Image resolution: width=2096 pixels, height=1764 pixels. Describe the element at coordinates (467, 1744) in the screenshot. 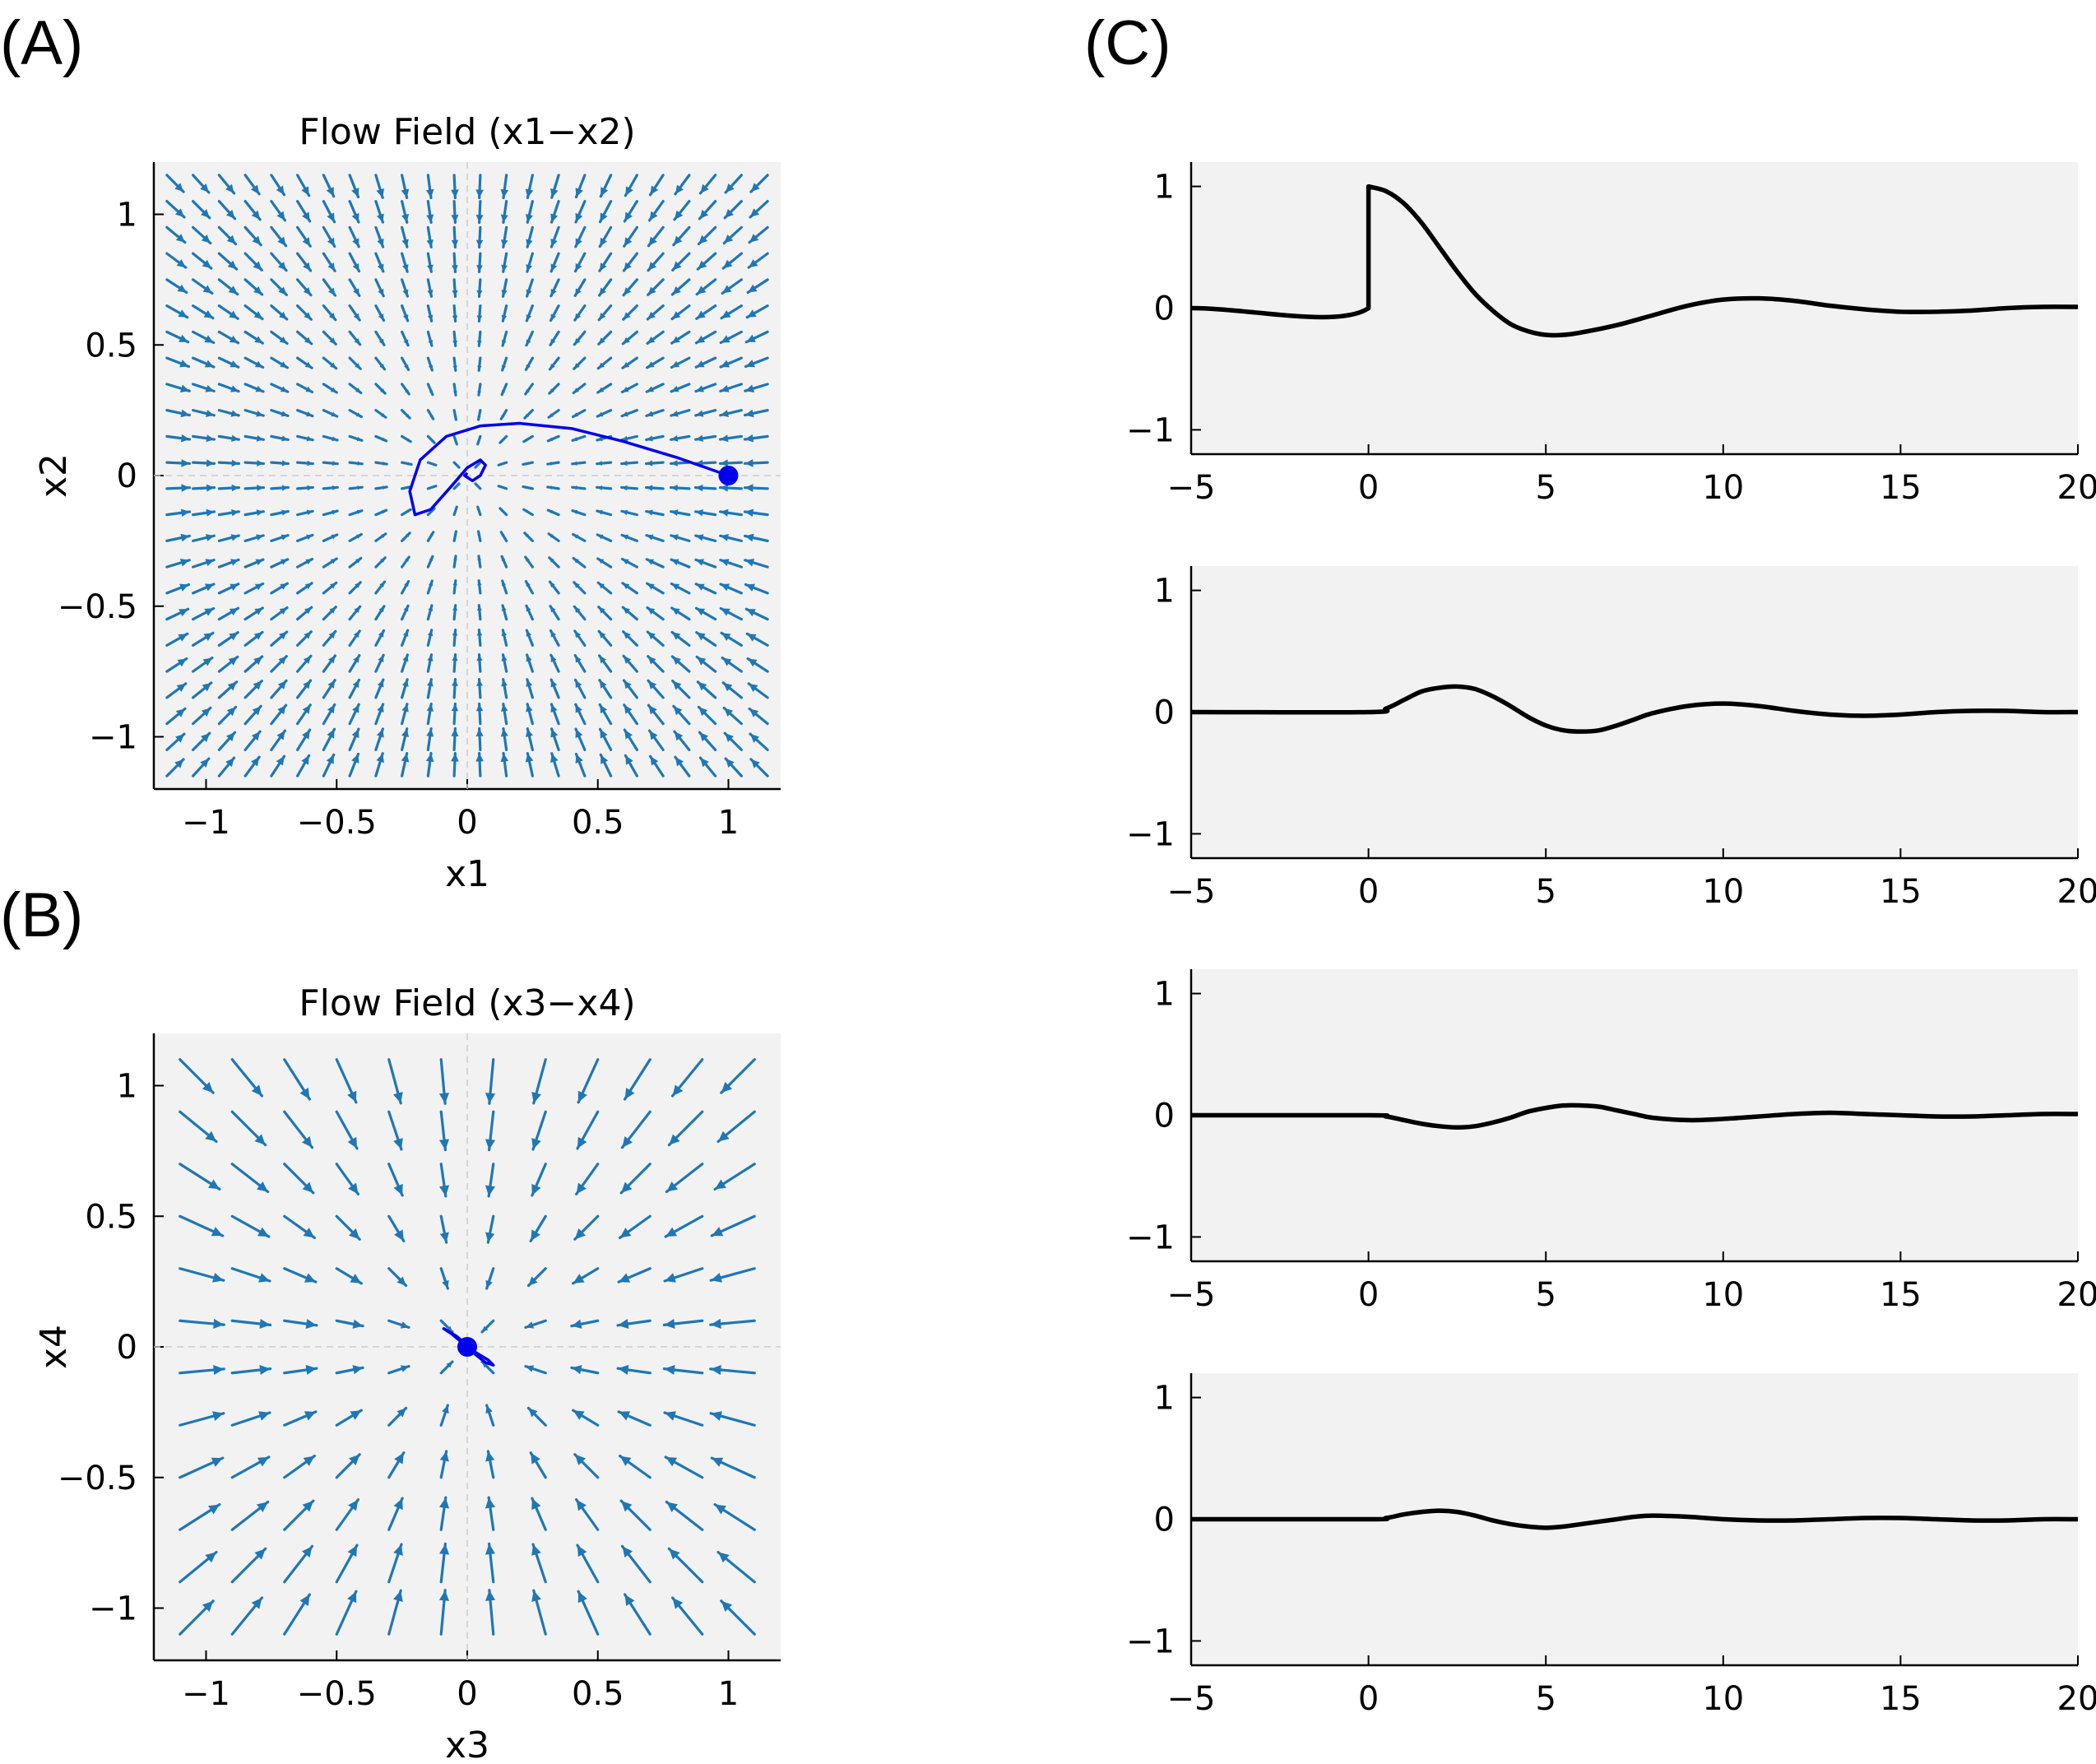

I see `x-axis-label: x3` at that location.